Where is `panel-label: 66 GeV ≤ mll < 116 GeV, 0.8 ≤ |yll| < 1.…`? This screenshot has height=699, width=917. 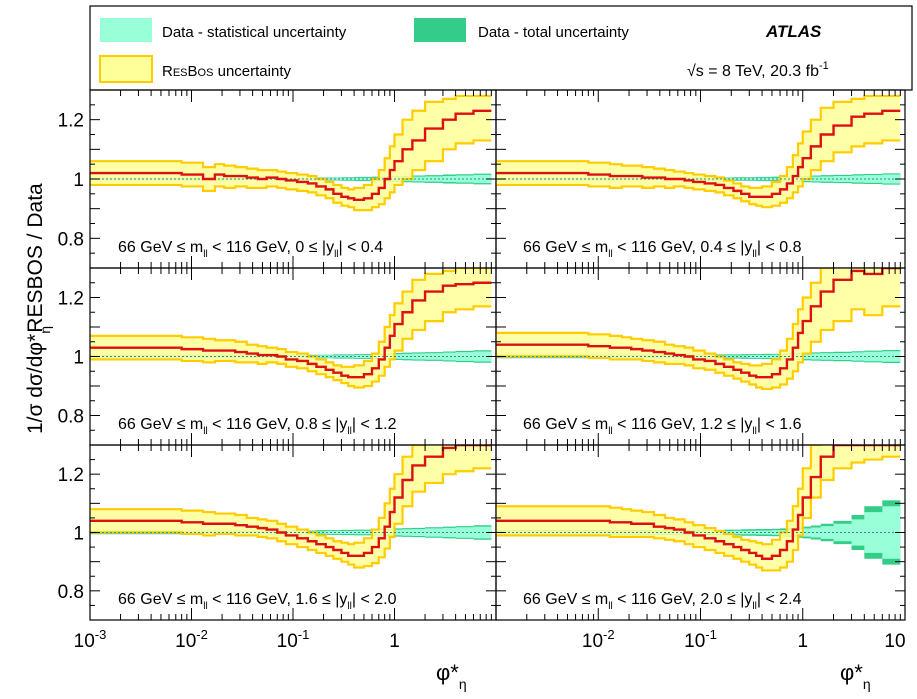 panel-label: 66 GeV ≤ mll < 116 GeV, 0.8 ≤ |yll| < 1.… is located at coordinates (257, 426).